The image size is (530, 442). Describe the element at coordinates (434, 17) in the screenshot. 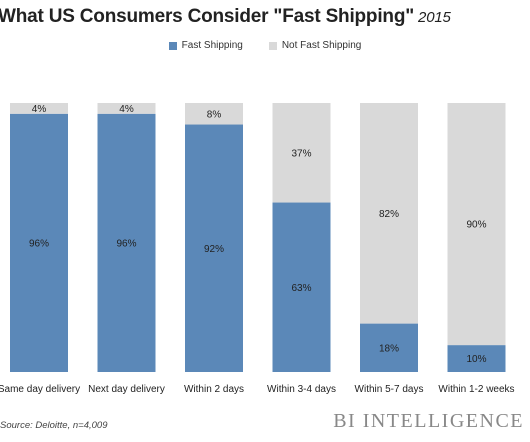

I see `chart-title-year: 2015` at that location.